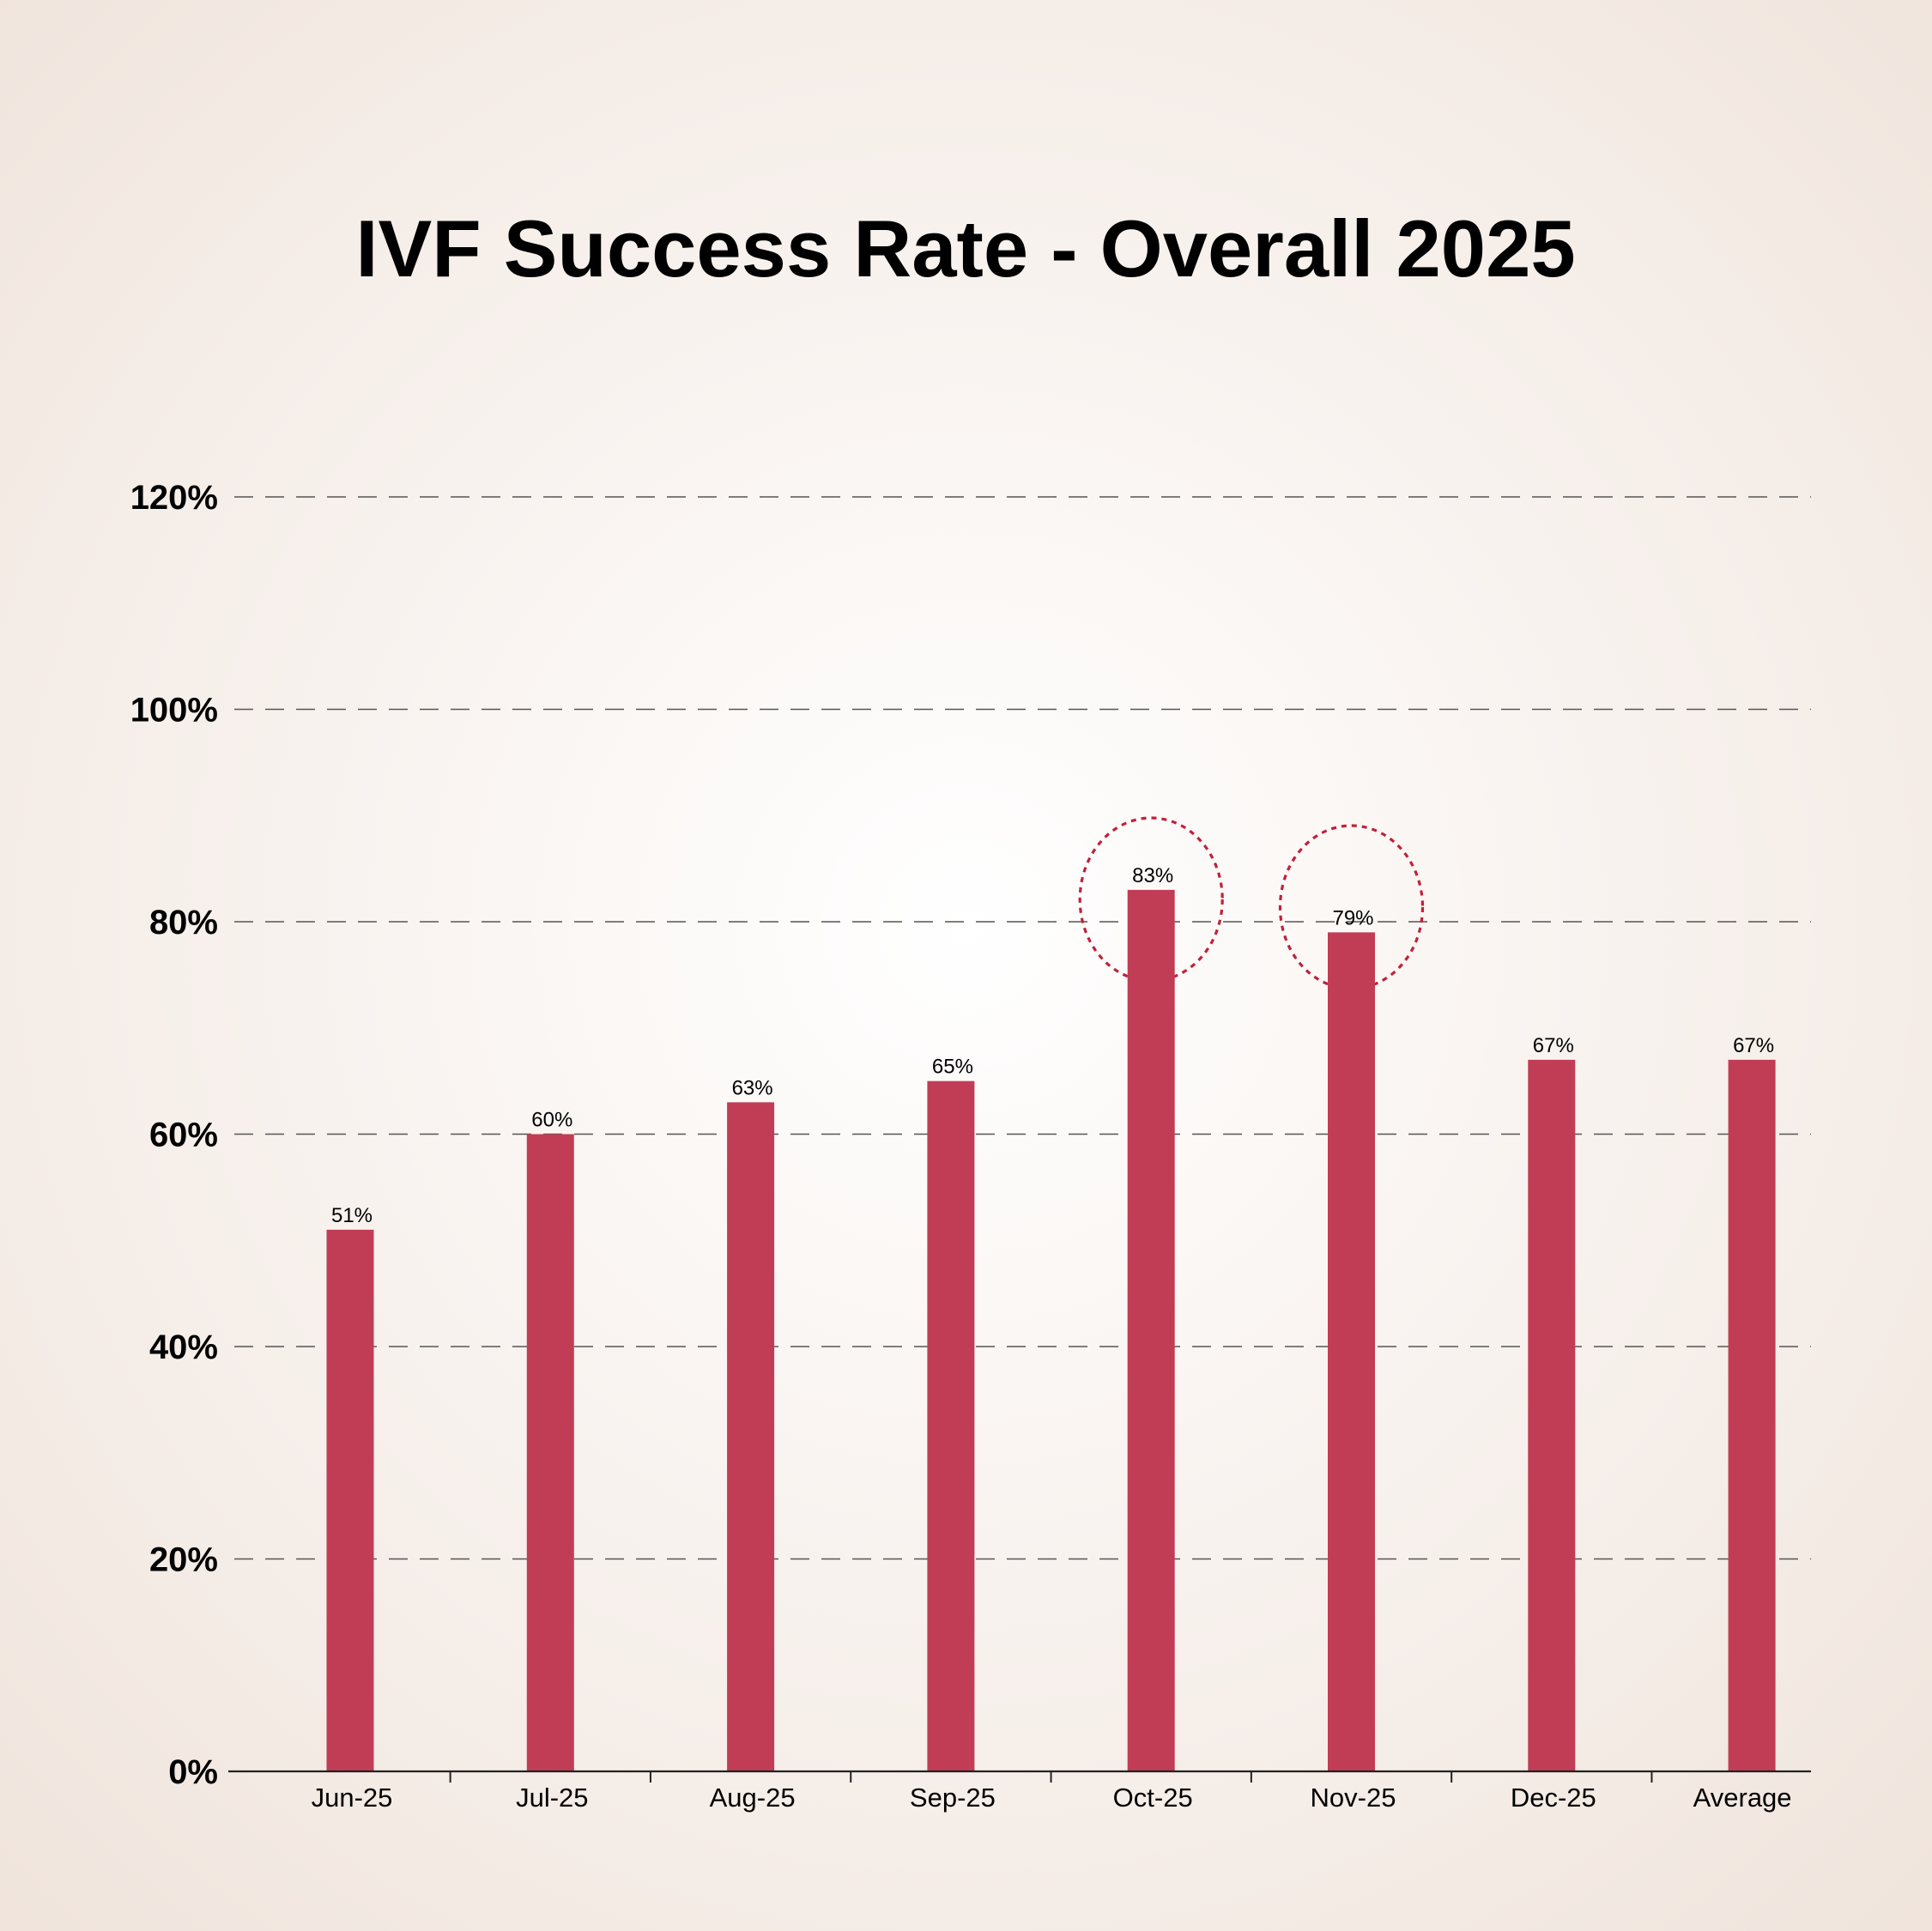 The height and width of the screenshot is (1931, 1932). I want to click on x-tick-label: Oct-25, so click(1153, 1798).